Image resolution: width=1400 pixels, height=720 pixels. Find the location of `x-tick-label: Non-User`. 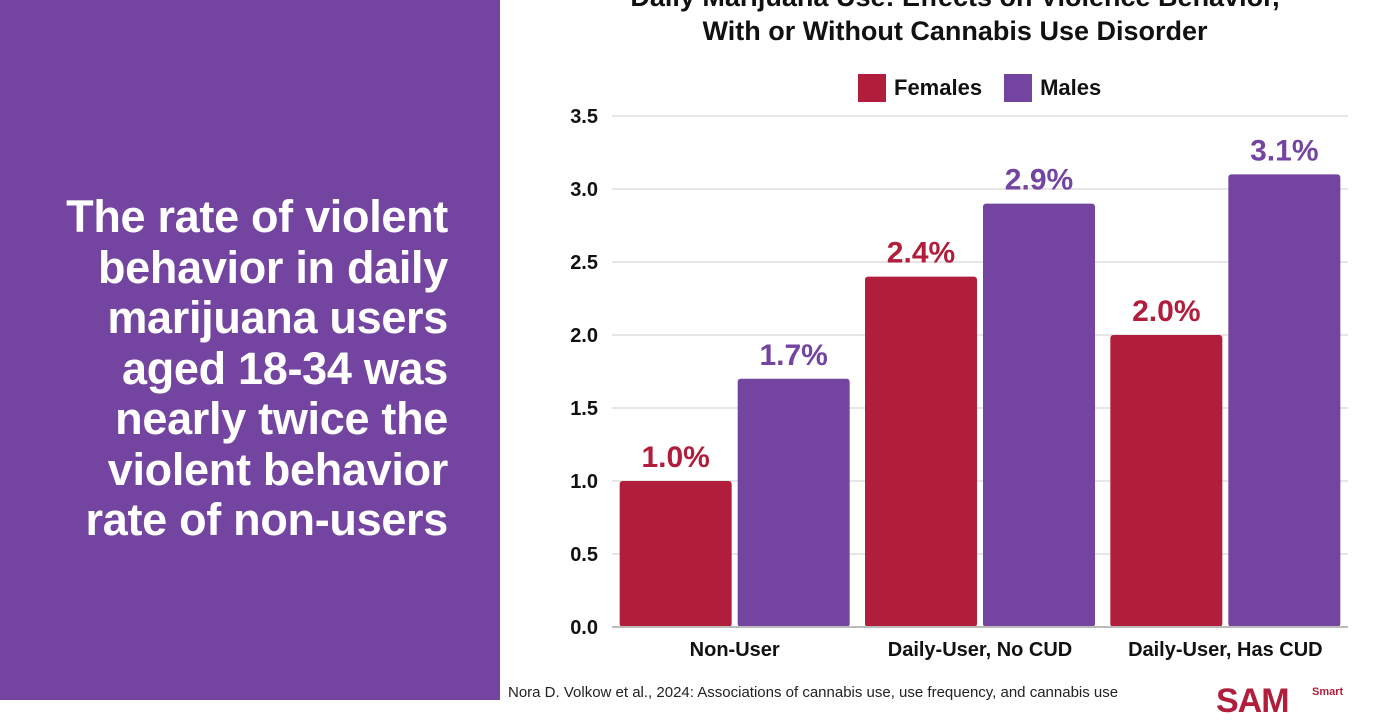

x-tick-label: Non-User is located at coordinates (735, 650).